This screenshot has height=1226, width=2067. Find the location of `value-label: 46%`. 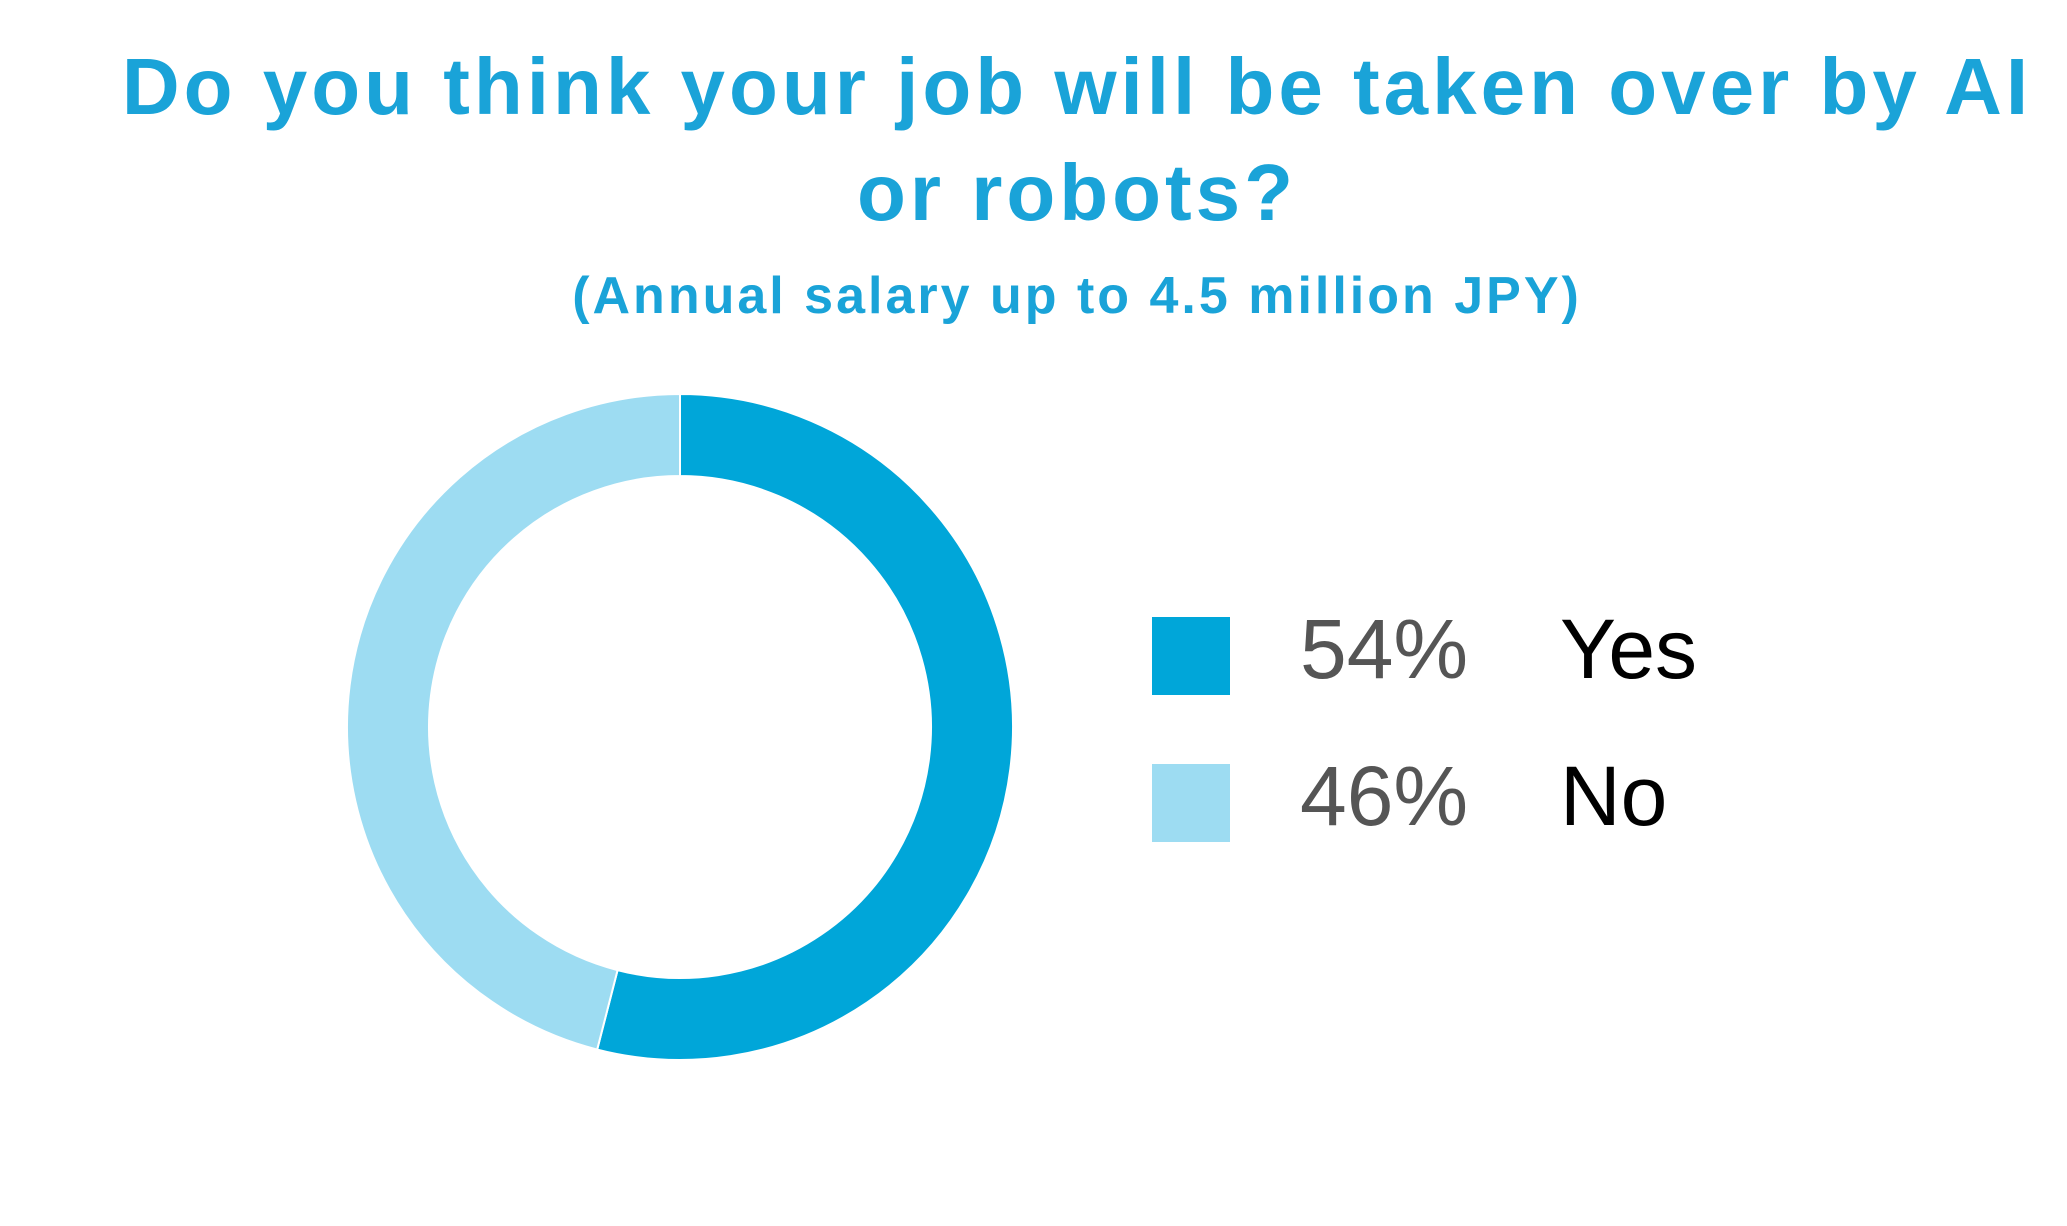

value-label: 46% is located at coordinates (1384, 796).